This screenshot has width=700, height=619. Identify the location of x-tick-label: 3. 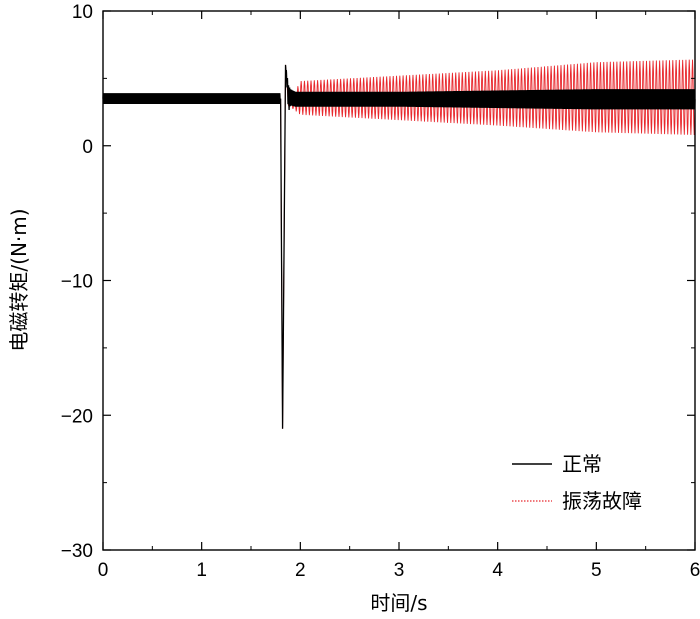
(399, 570).